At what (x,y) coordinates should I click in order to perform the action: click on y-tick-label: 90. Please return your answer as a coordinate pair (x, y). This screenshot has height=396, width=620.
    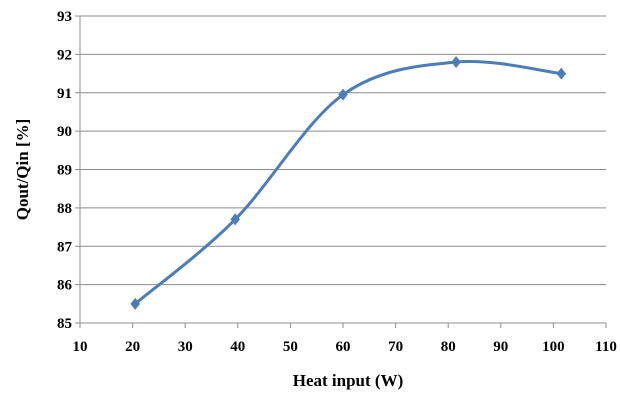
    Looking at the image, I should click on (64, 132).